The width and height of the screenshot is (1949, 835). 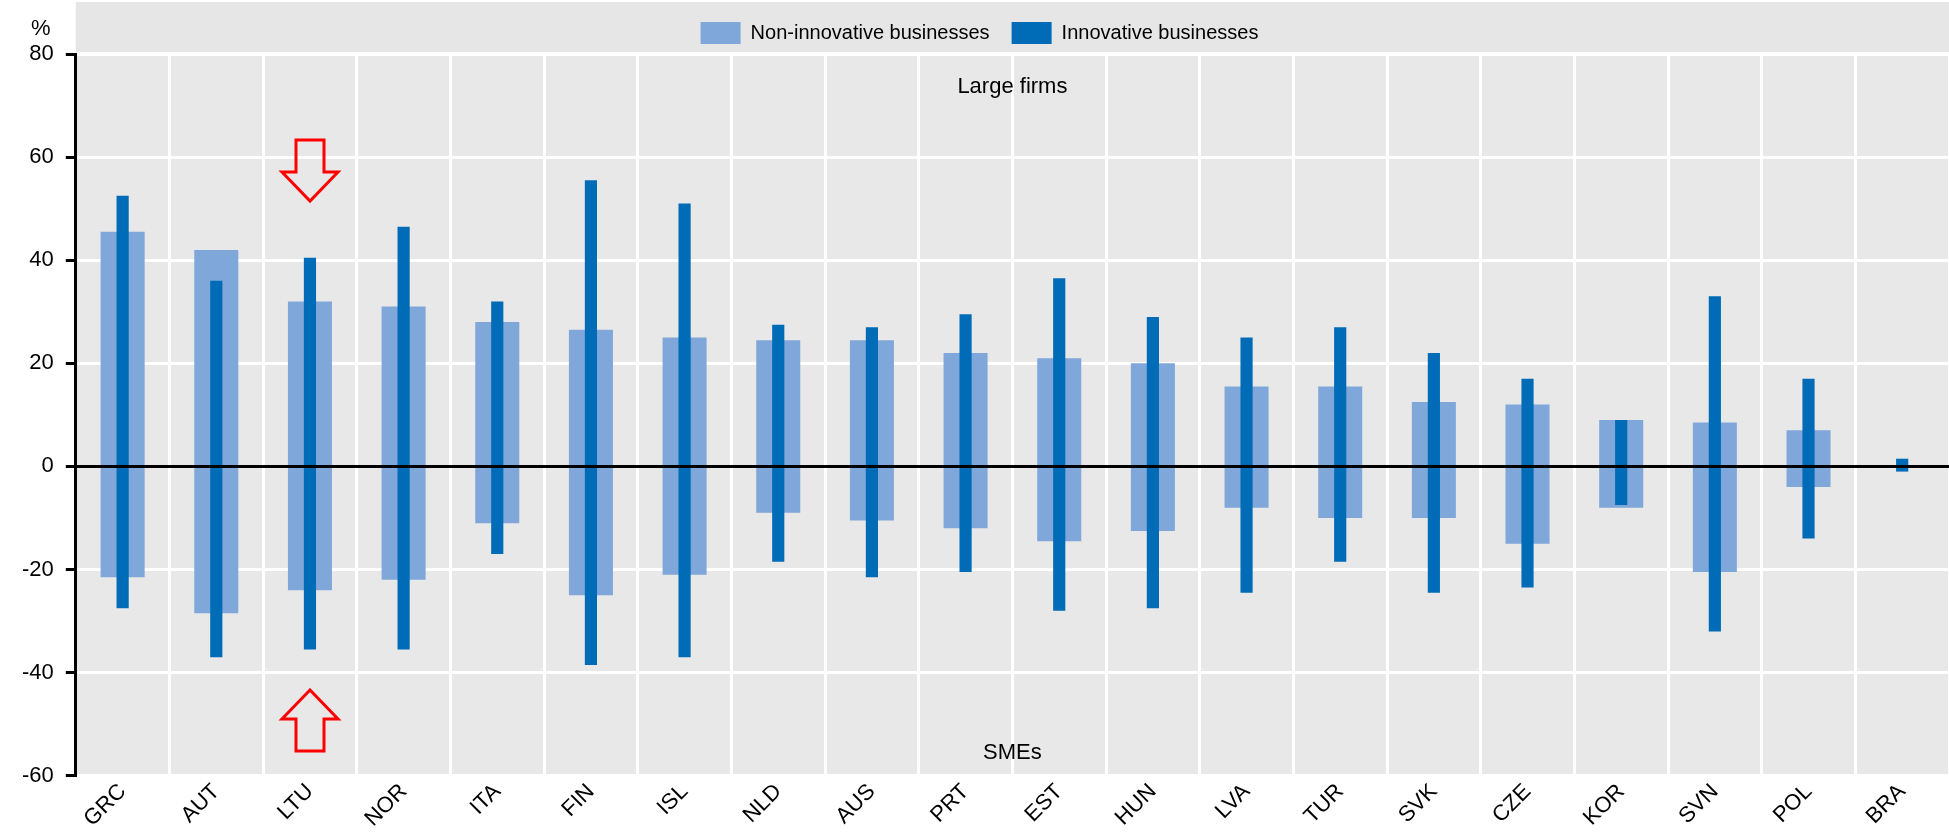 What do you see at coordinates (41, 259) in the screenshot?
I see `y-tick-label: 40` at bounding box center [41, 259].